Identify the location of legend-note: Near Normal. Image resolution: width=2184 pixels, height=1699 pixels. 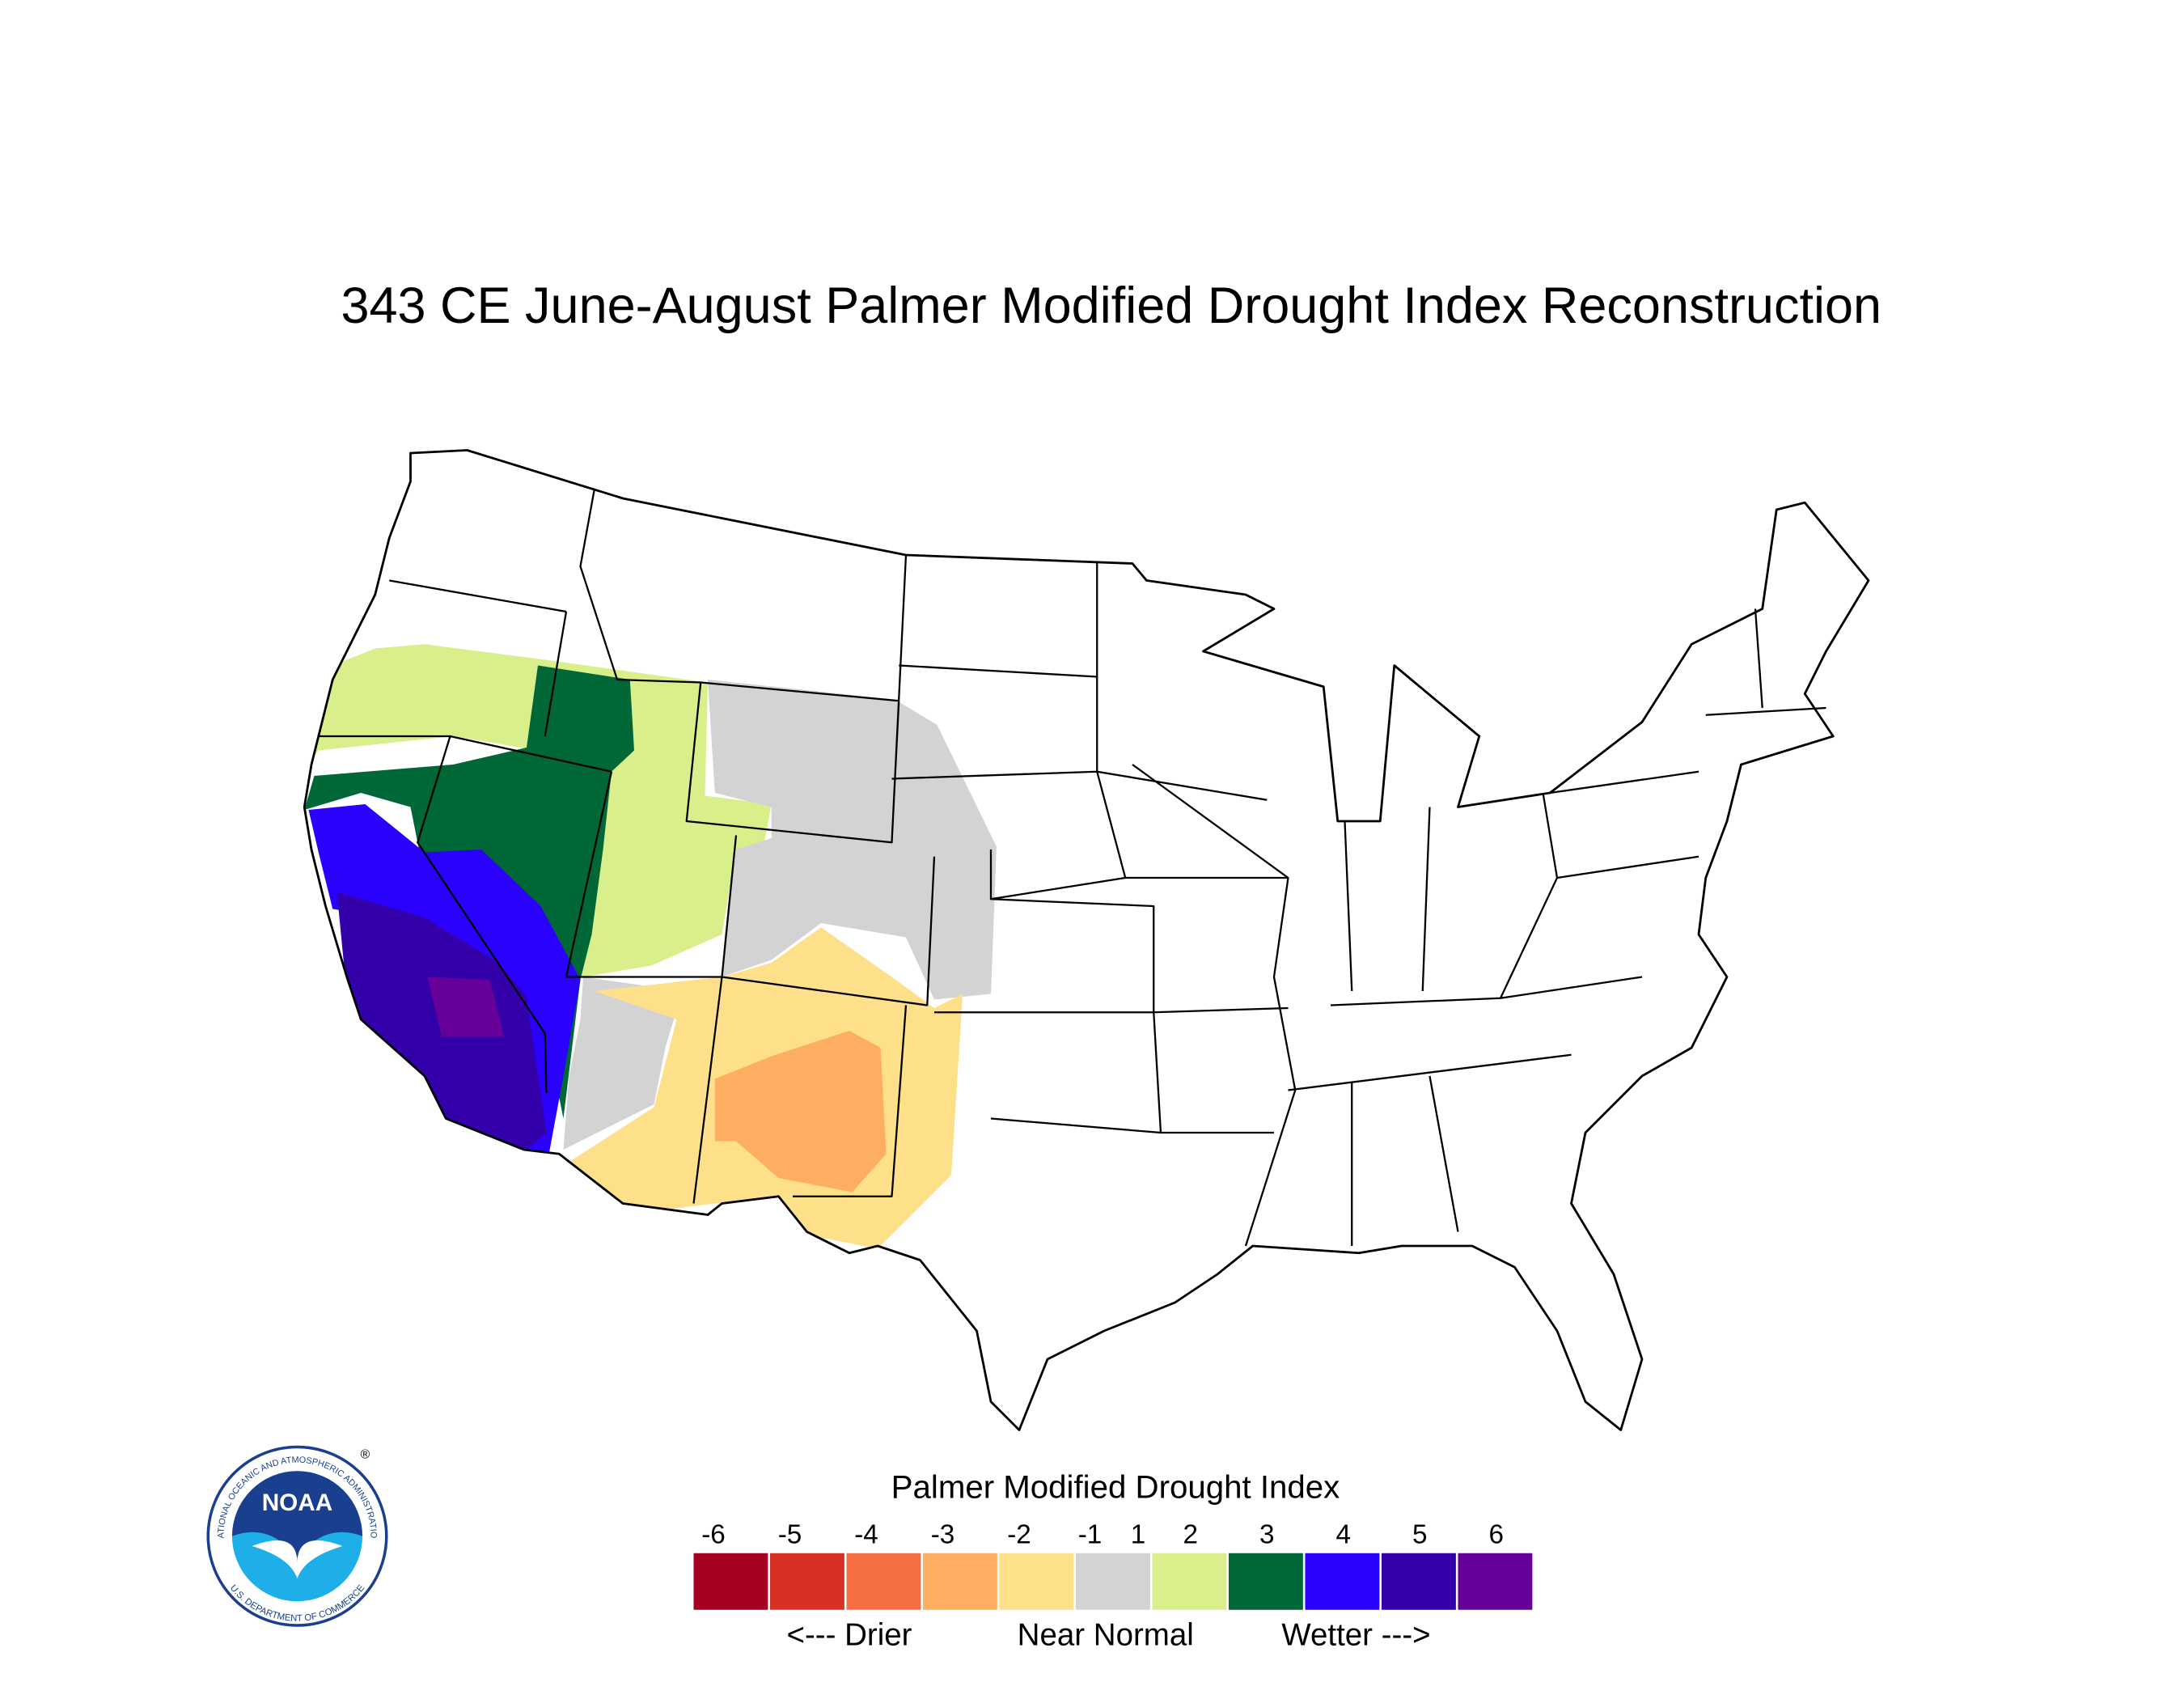
(1106, 1635).